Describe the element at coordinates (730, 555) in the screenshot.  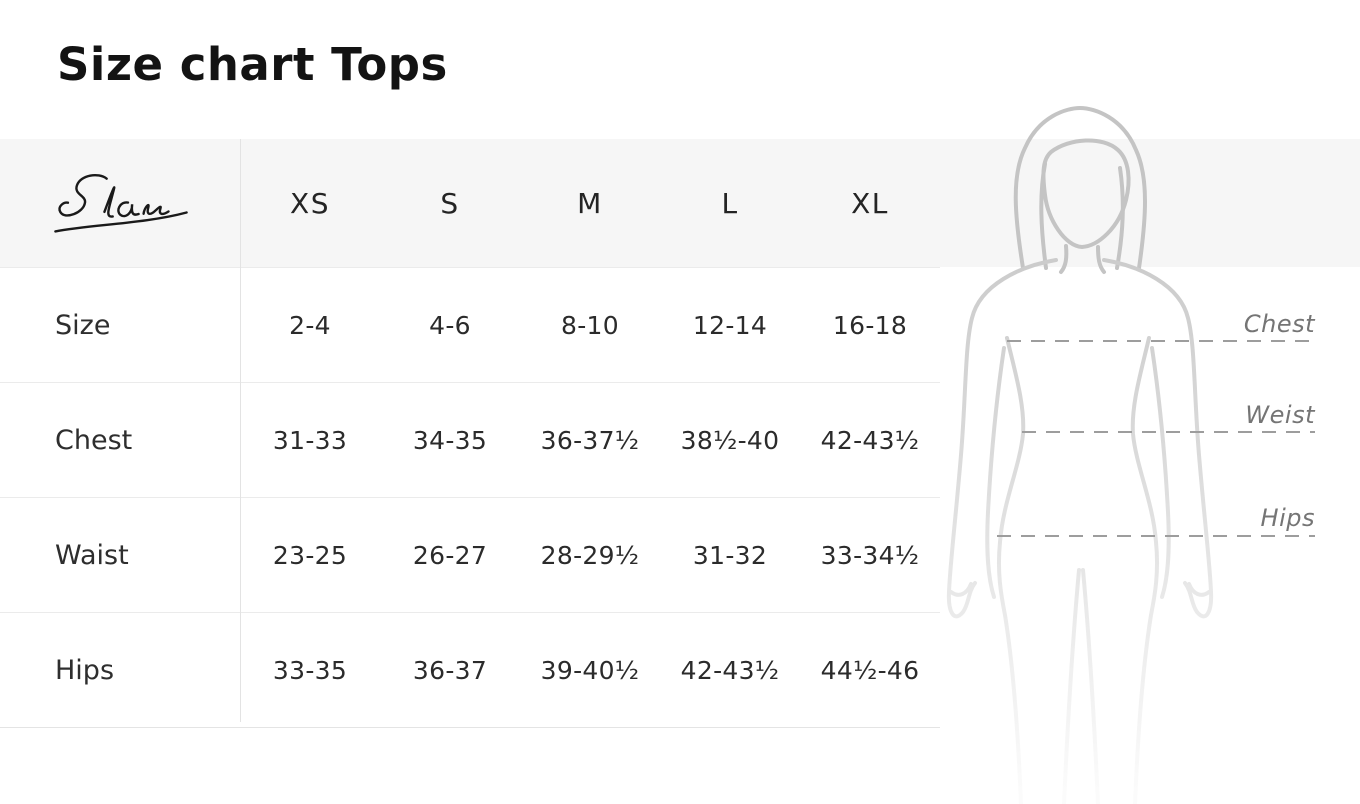
I see `cell-value: 31-32` at that location.